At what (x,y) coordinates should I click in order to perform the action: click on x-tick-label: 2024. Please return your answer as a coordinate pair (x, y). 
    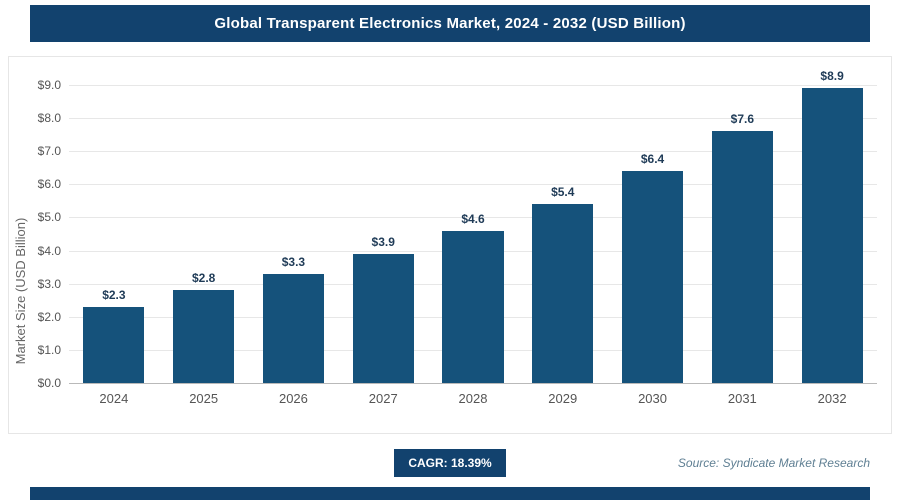
    Looking at the image, I should click on (114, 398).